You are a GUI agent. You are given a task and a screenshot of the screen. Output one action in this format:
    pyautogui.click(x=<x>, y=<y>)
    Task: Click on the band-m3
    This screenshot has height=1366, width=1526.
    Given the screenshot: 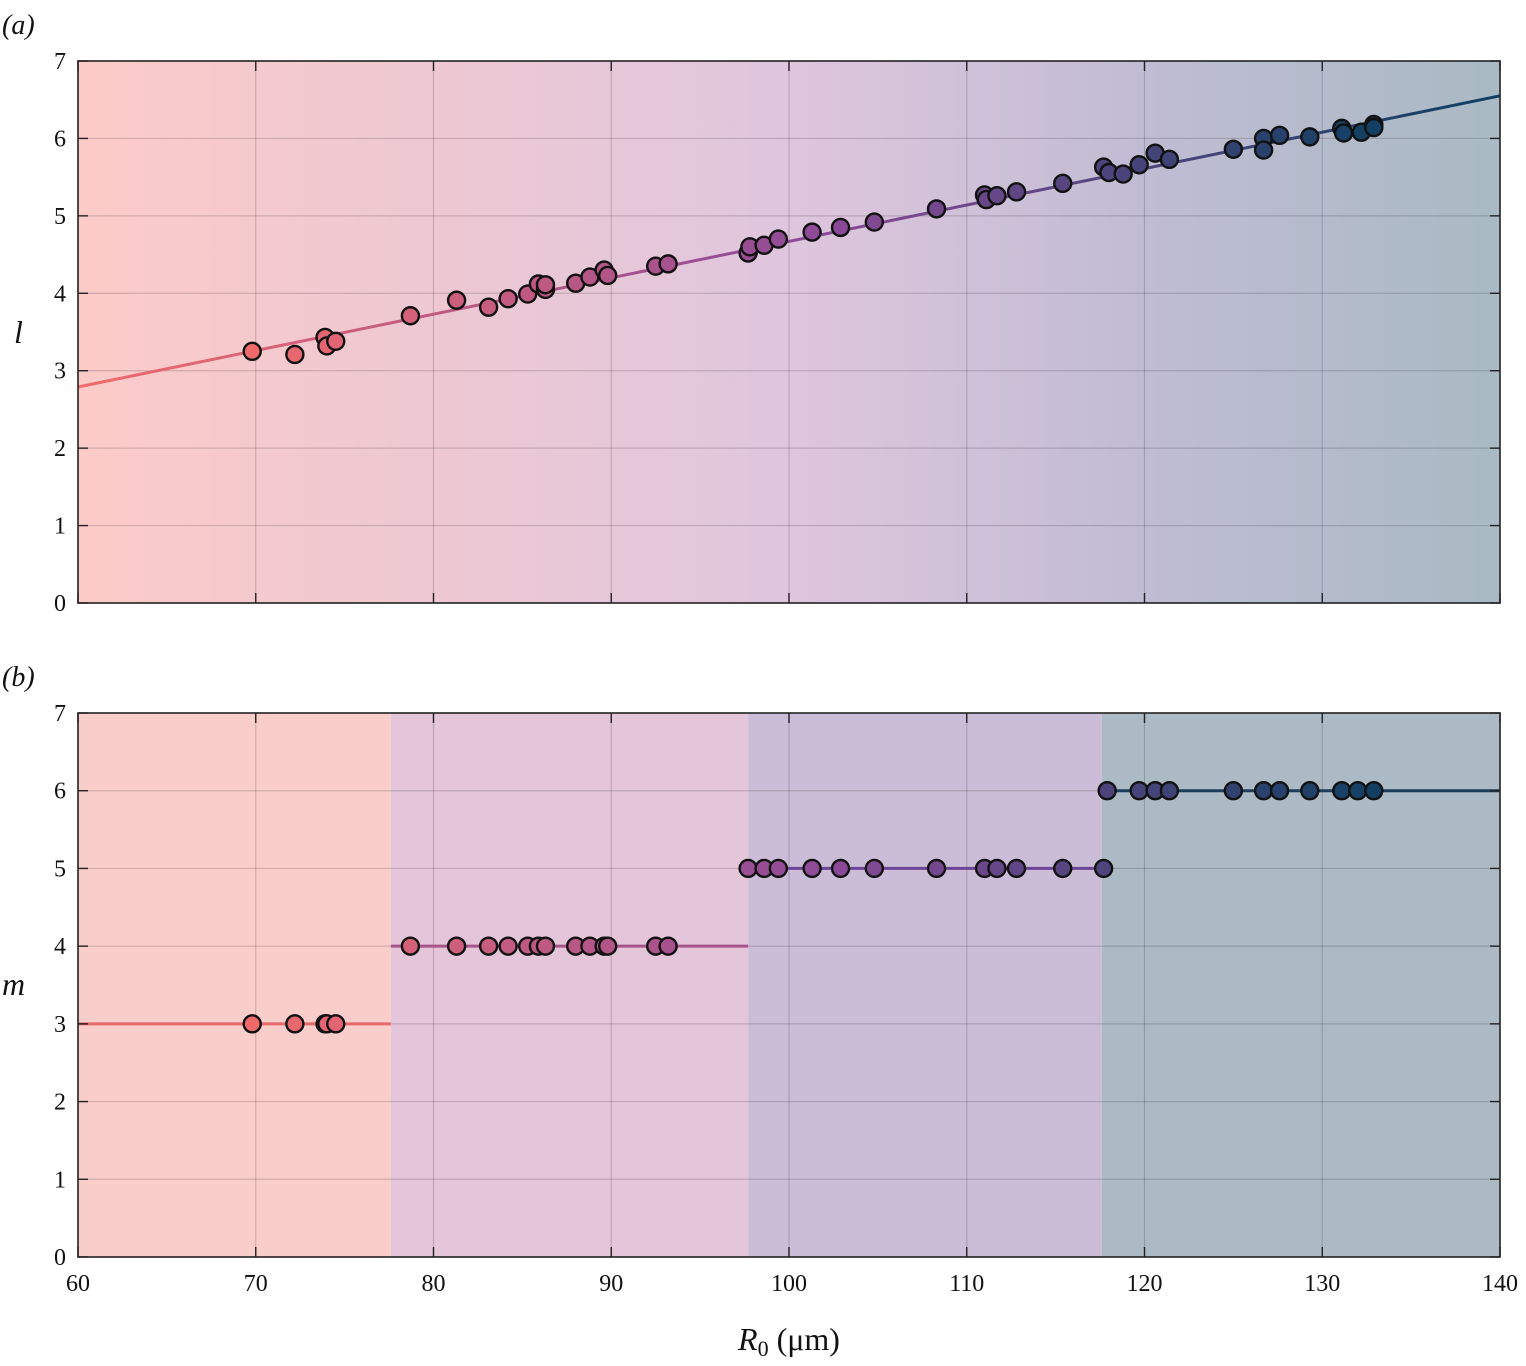 What is the action you would take?
    pyautogui.click(x=234, y=985)
    